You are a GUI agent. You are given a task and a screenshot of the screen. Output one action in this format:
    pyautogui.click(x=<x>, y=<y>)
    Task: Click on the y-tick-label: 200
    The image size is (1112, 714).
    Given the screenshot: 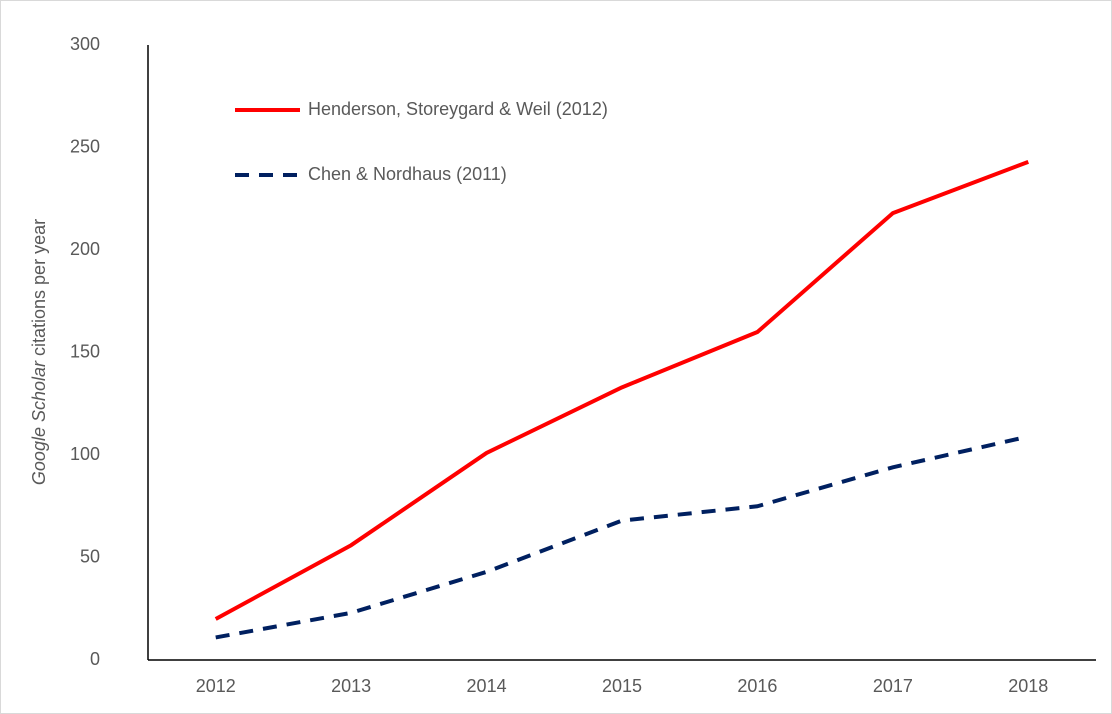 What is the action you would take?
    pyautogui.click(x=85, y=249)
    